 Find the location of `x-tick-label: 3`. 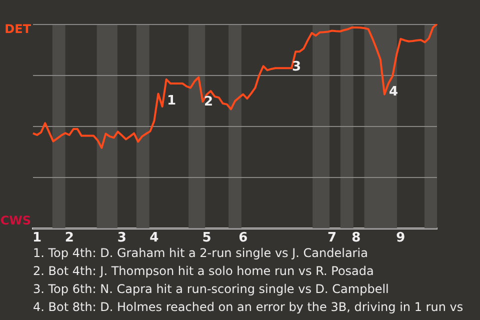

x-tick-label: 3 is located at coordinates (121, 238).